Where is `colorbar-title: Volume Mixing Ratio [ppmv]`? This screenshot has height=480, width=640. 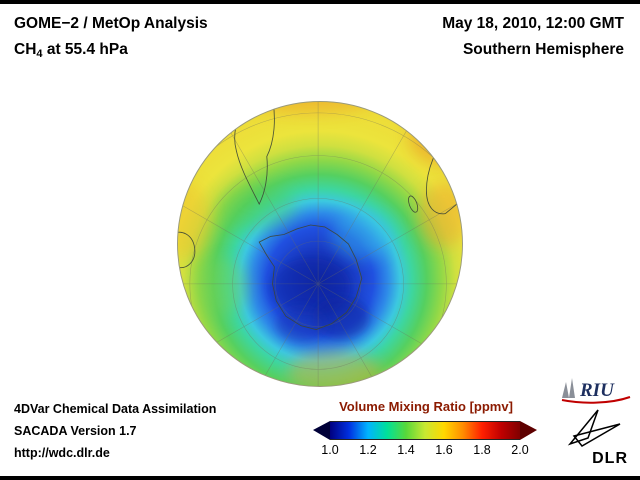 colorbar-title: Volume Mixing Ratio [ppmv] is located at coordinates (426, 406).